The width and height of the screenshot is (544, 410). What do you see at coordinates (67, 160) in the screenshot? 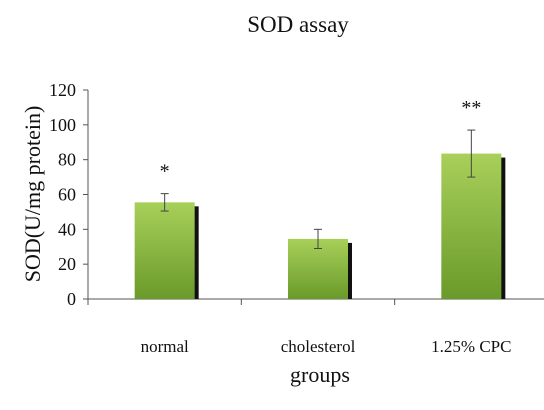
I see `y-tick-label: 80` at bounding box center [67, 160].